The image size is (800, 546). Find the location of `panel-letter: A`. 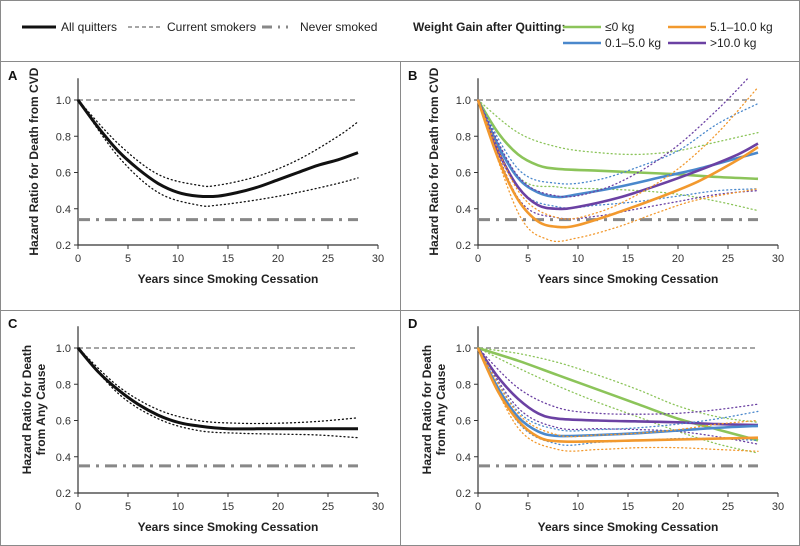

panel-letter: A is located at coordinates (13, 75).